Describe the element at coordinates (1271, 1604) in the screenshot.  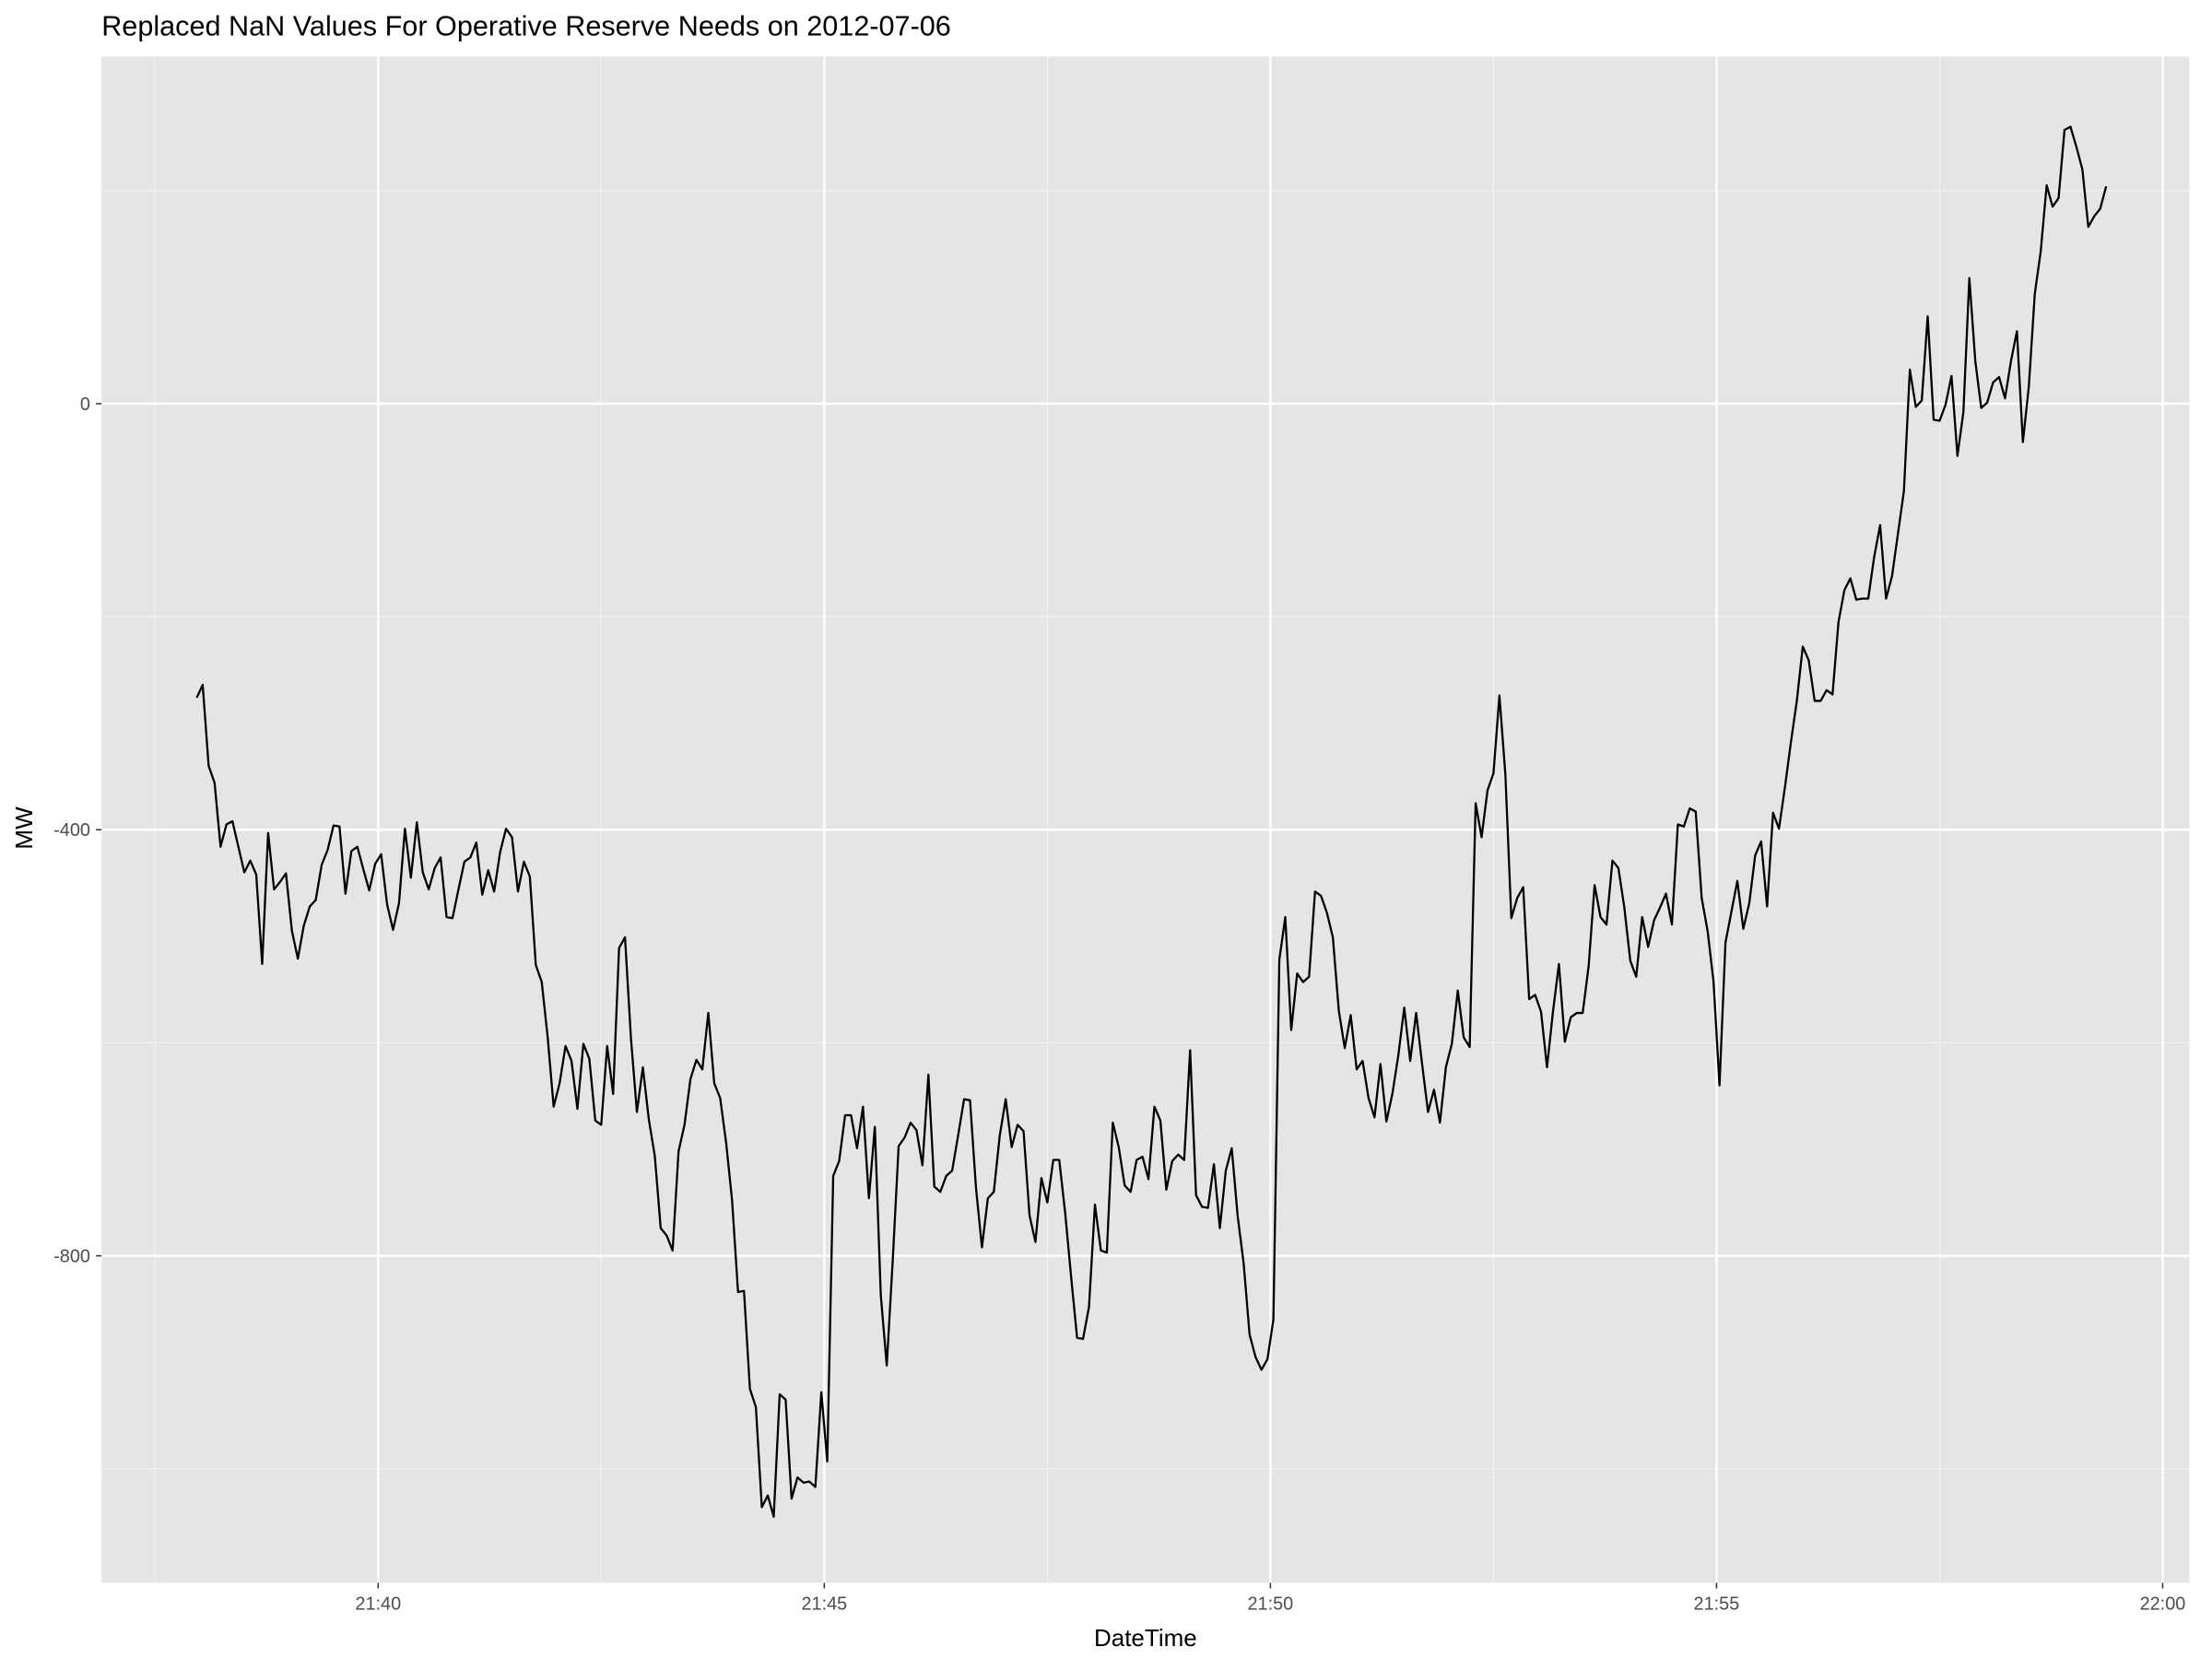
I see `x-tick-label: 21:50` at that location.